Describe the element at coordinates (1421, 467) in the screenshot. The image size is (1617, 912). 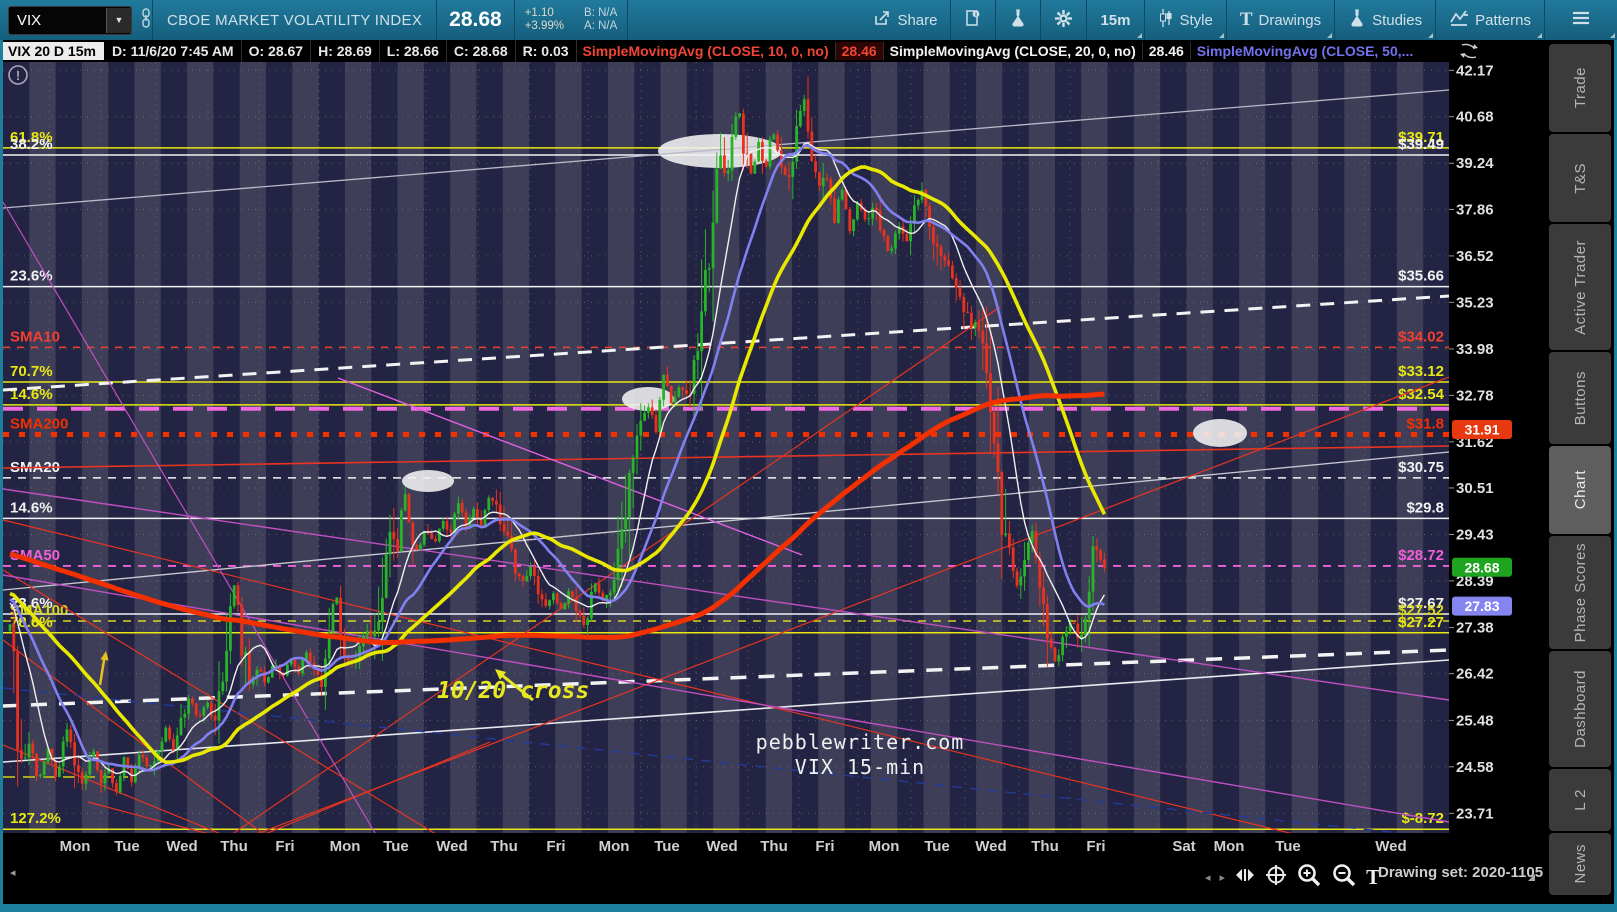
I see `svg-text: $30.75` at that location.